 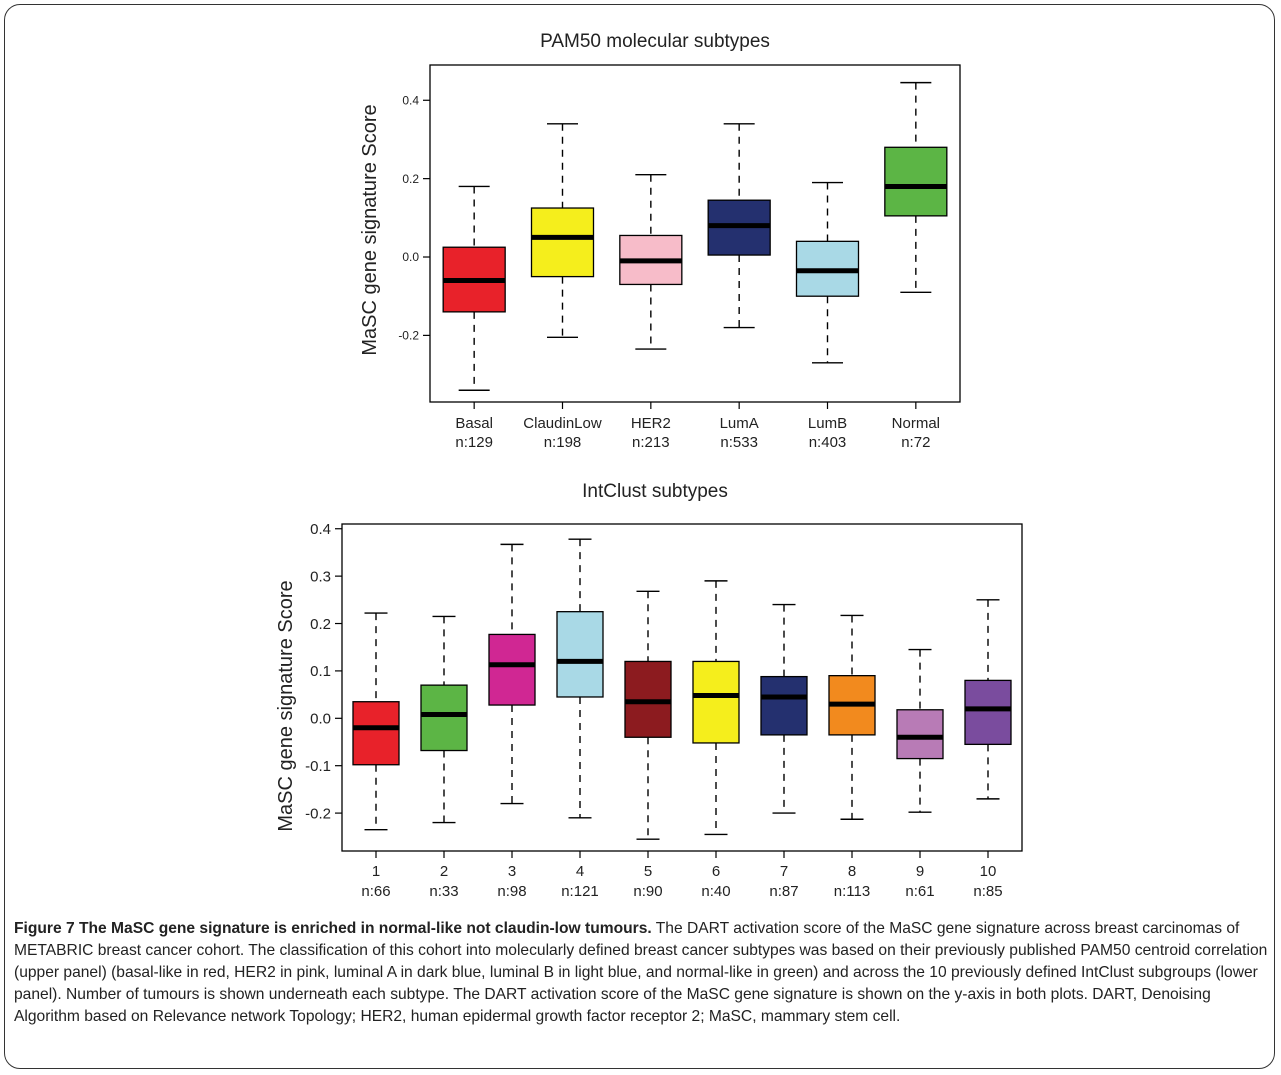 What do you see at coordinates (320, 624) in the screenshot?
I see `y-tick-label-intclust: 0.2` at bounding box center [320, 624].